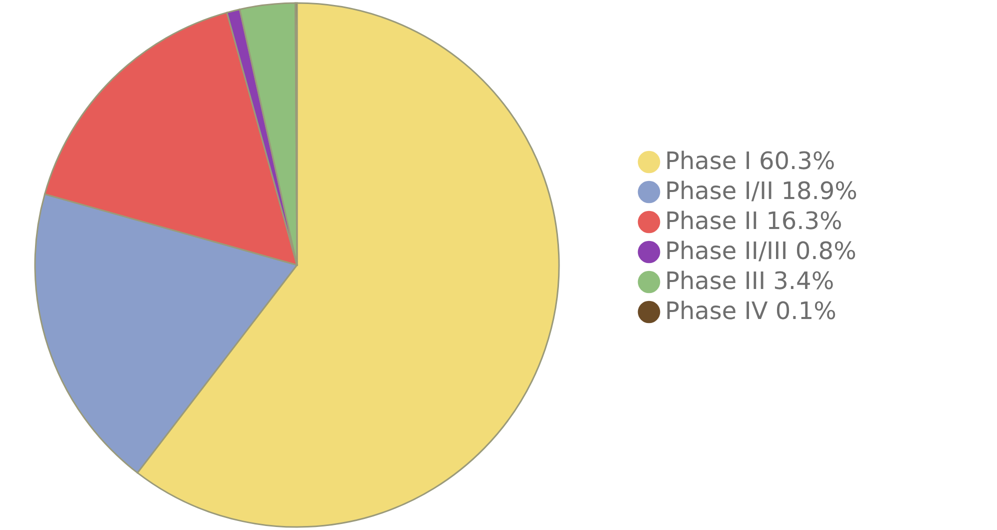 This screenshot has height=530, width=997. Describe the element at coordinates (760, 251) in the screenshot. I see `legend-label: Phase II/III 0.8%` at that location.